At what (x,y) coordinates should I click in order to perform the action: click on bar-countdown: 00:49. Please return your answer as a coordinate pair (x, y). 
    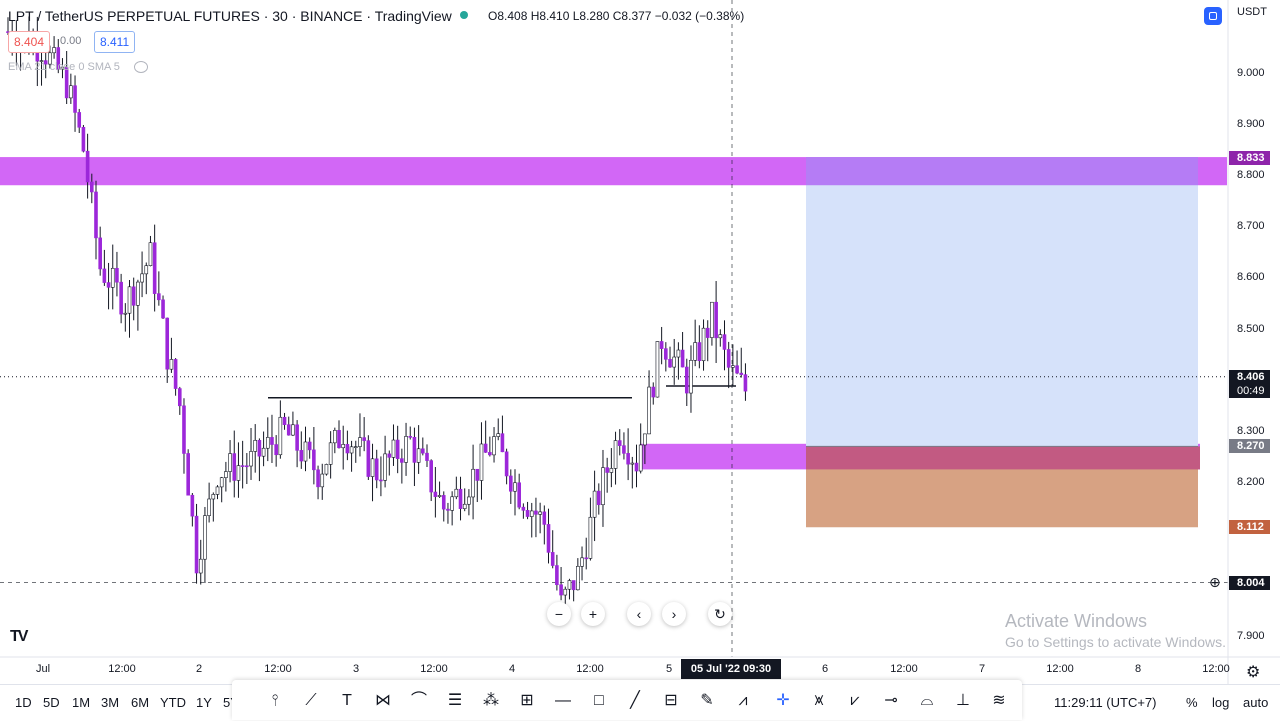
    Looking at the image, I should click on (1251, 390).